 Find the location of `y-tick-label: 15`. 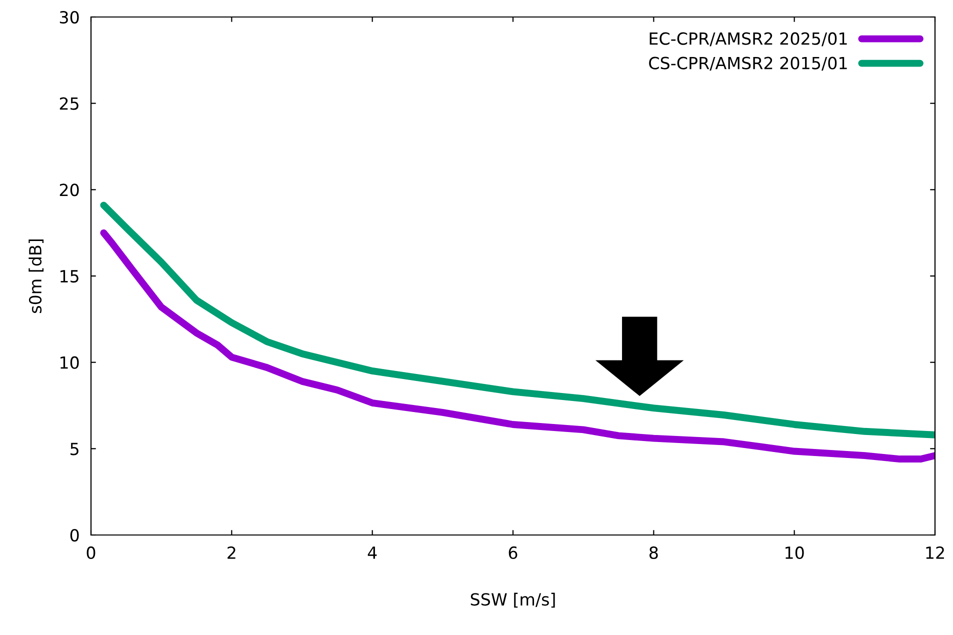

y-tick-label: 15 is located at coordinates (69, 276).